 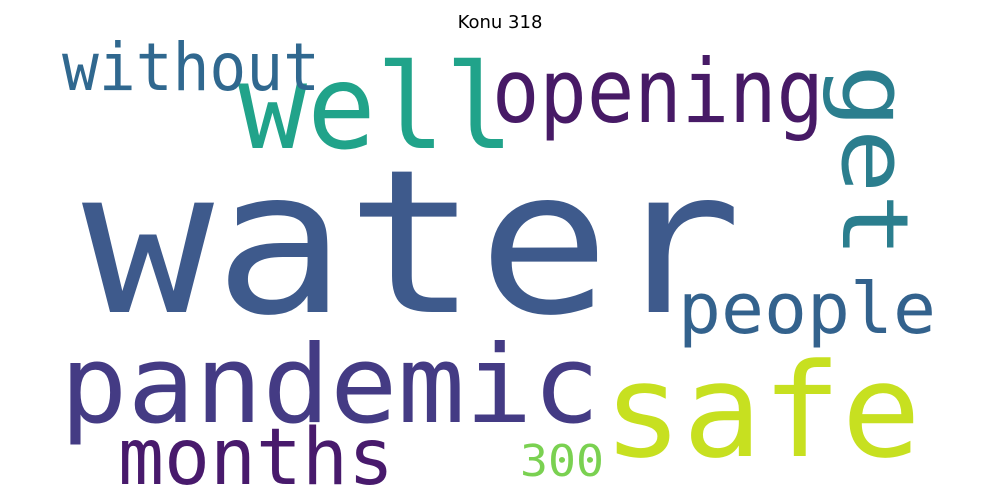 What do you see at coordinates (762, 411) in the screenshot?
I see `word-safe: safe` at bounding box center [762, 411].